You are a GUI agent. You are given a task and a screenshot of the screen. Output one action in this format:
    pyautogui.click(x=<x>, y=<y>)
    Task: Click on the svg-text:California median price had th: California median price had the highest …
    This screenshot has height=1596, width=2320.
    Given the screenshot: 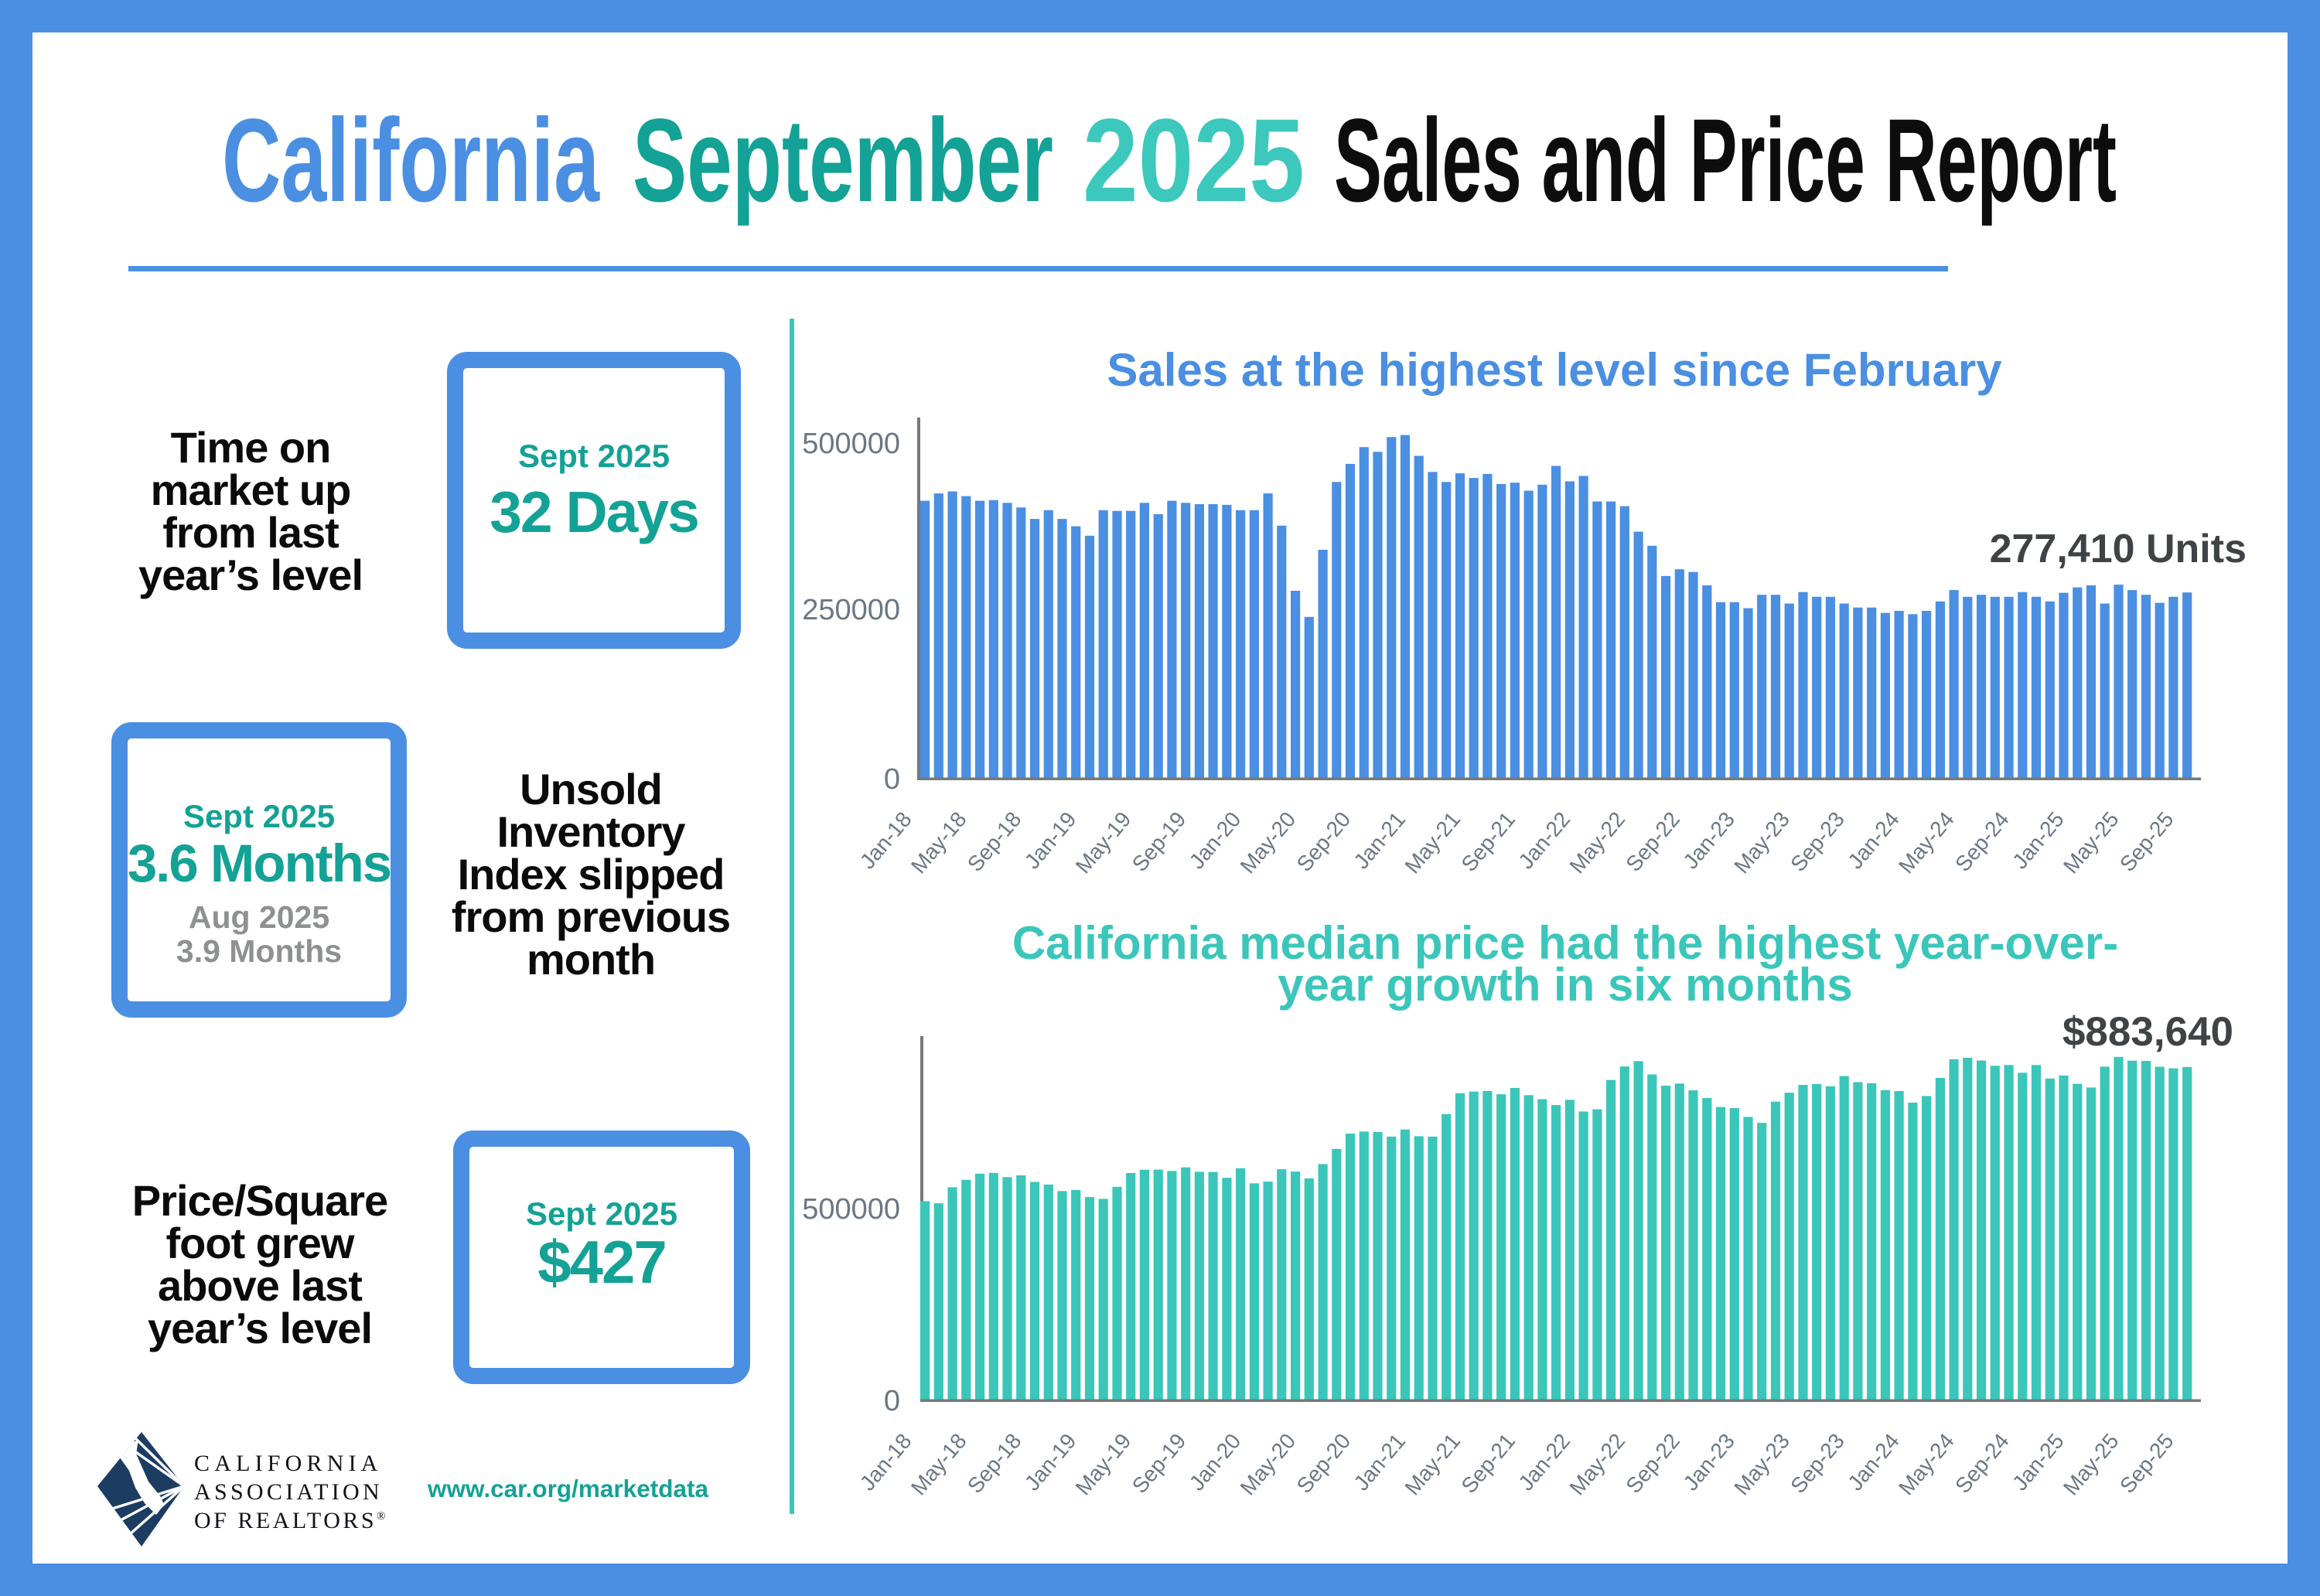 What is the action you would take?
    pyautogui.click(x=1565, y=943)
    